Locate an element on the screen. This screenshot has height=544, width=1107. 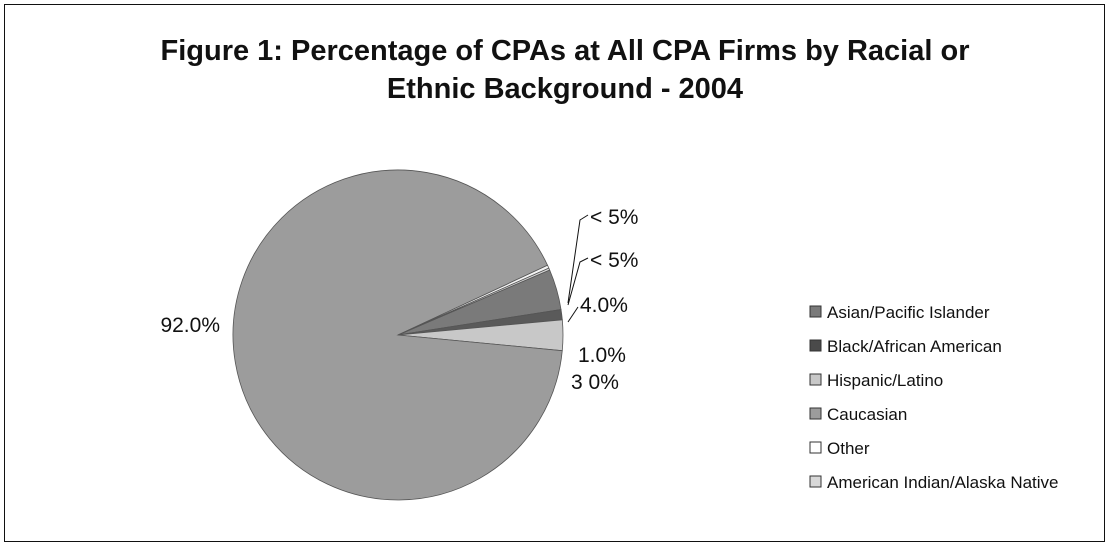
label-leaders is located at coordinates (578, 268).